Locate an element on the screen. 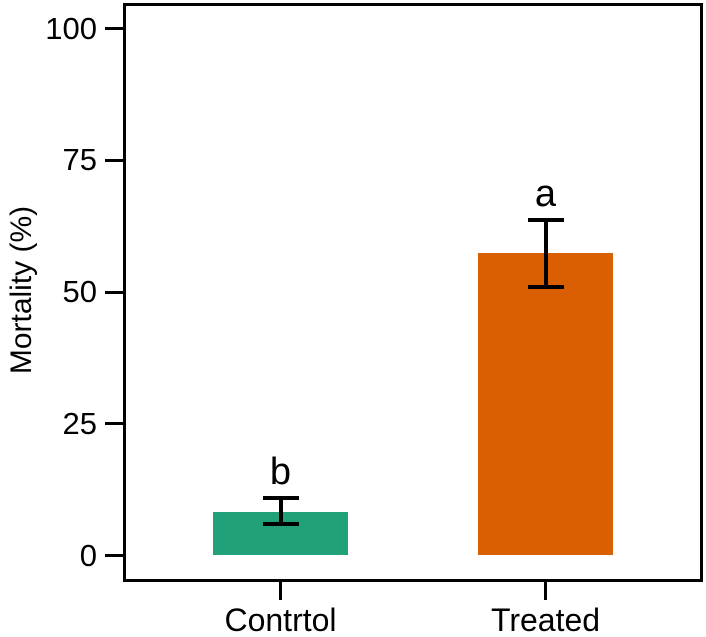 This screenshot has height=637, width=706. error-bar-line-contrtol is located at coordinates (280, 511).